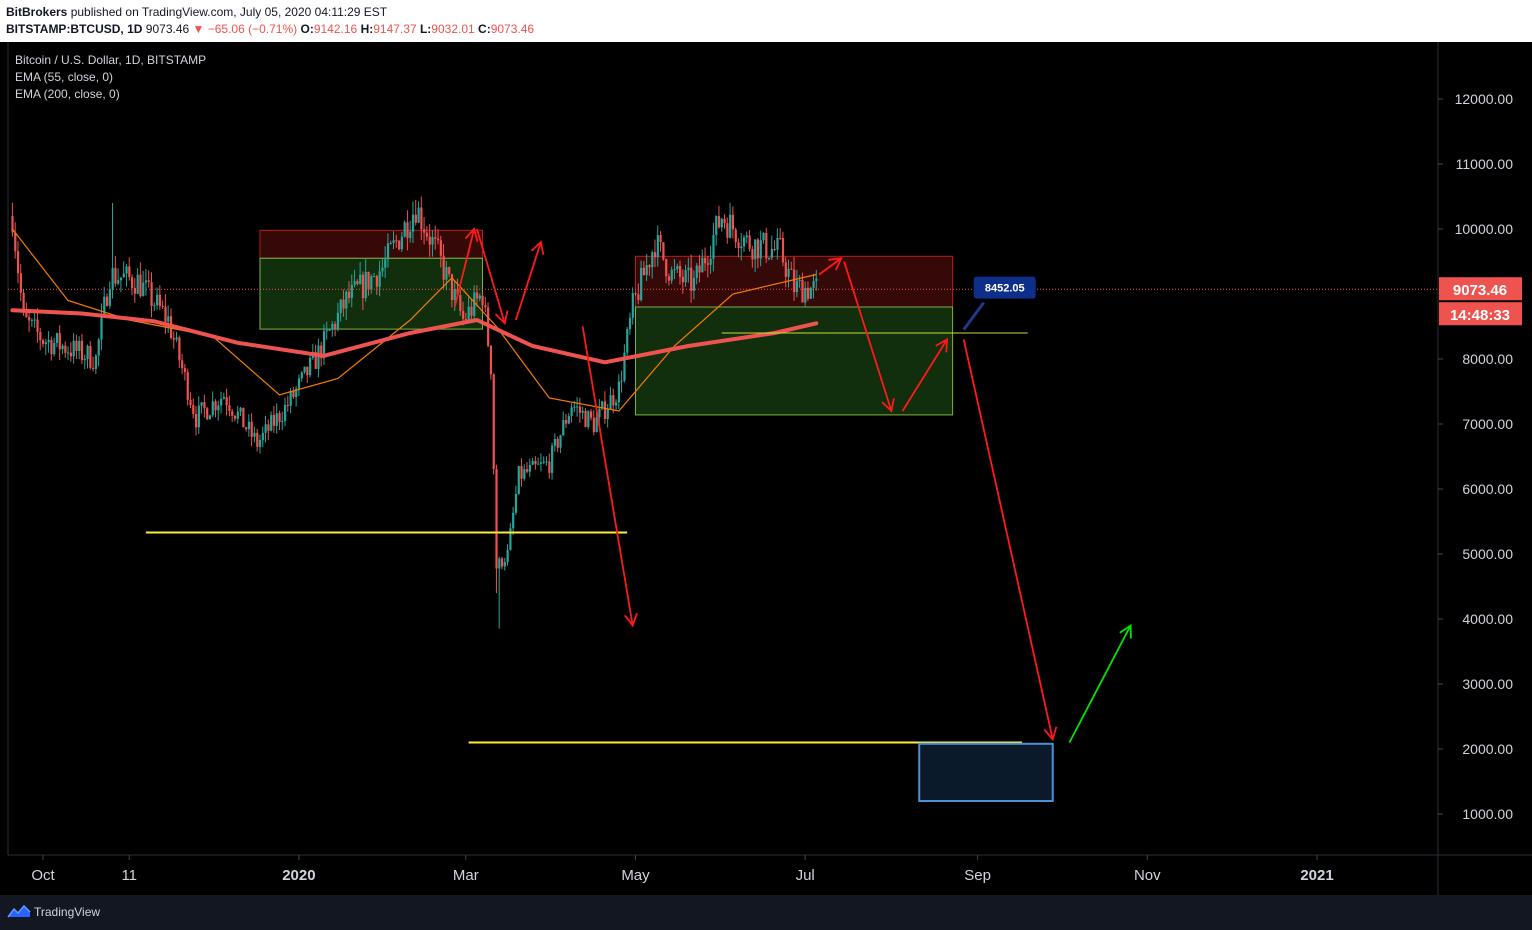  I want to click on x-tick-label: Jul, so click(805, 875).